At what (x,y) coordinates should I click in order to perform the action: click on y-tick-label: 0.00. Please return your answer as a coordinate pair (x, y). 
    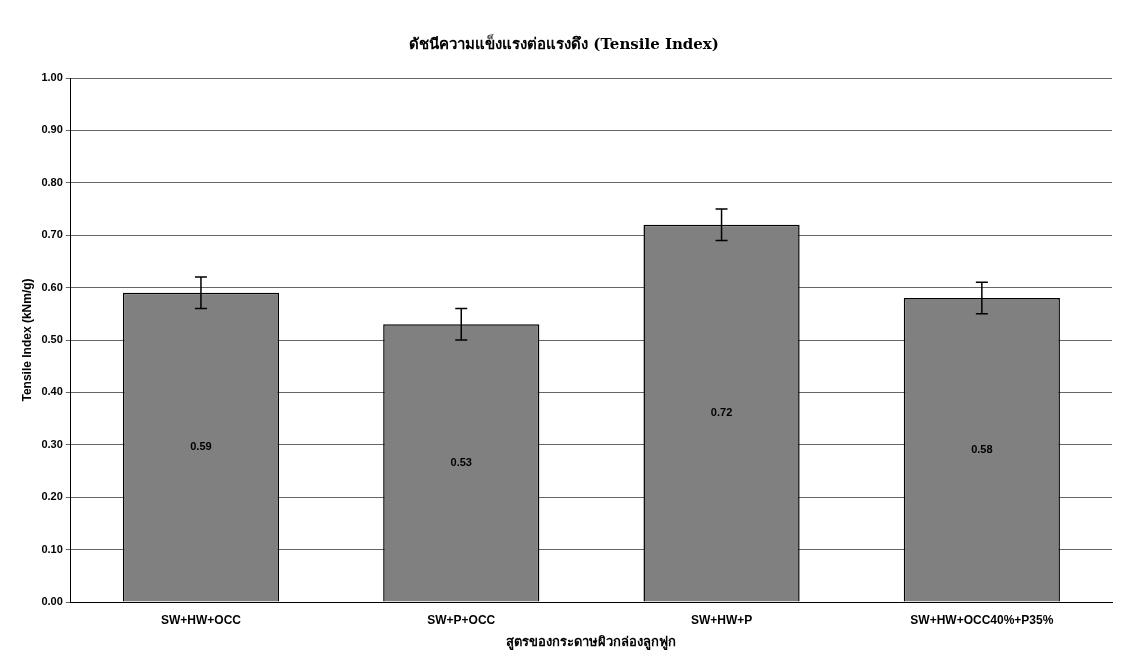
    Looking at the image, I should click on (52, 601).